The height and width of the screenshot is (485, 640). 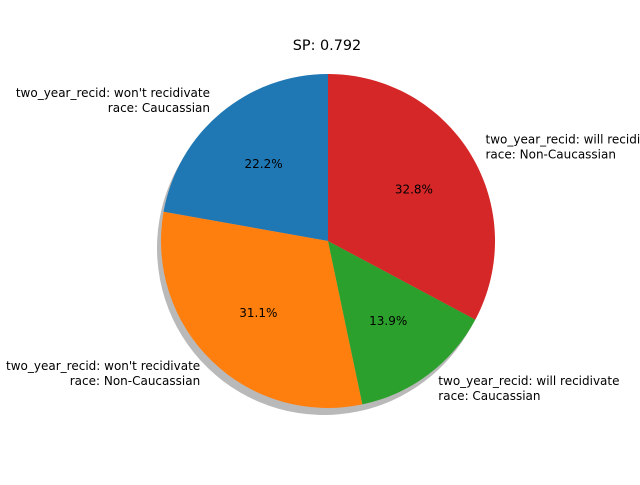 What do you see at coordinates (414, 190) in the screenshot?
I see `slice-percent-label-4: 32.8%` at bounding box center [414, 190].